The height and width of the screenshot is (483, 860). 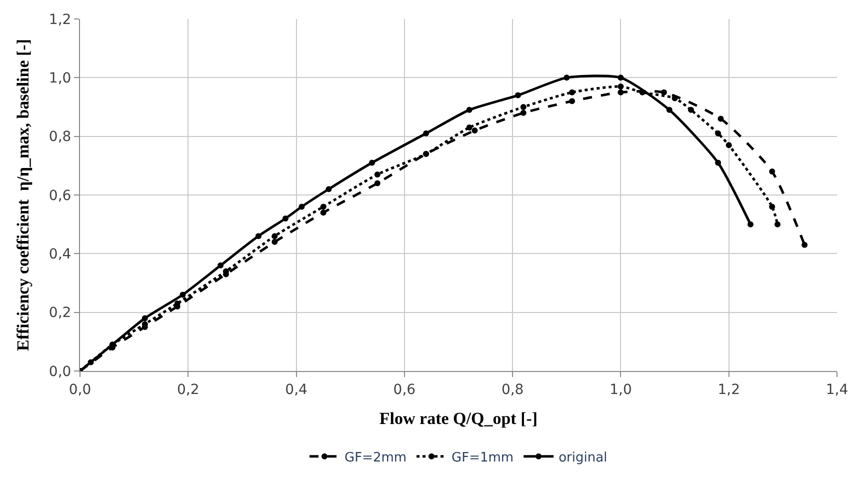 I want to click on x-tick-label: 0,2, so click(x=188, y=390).